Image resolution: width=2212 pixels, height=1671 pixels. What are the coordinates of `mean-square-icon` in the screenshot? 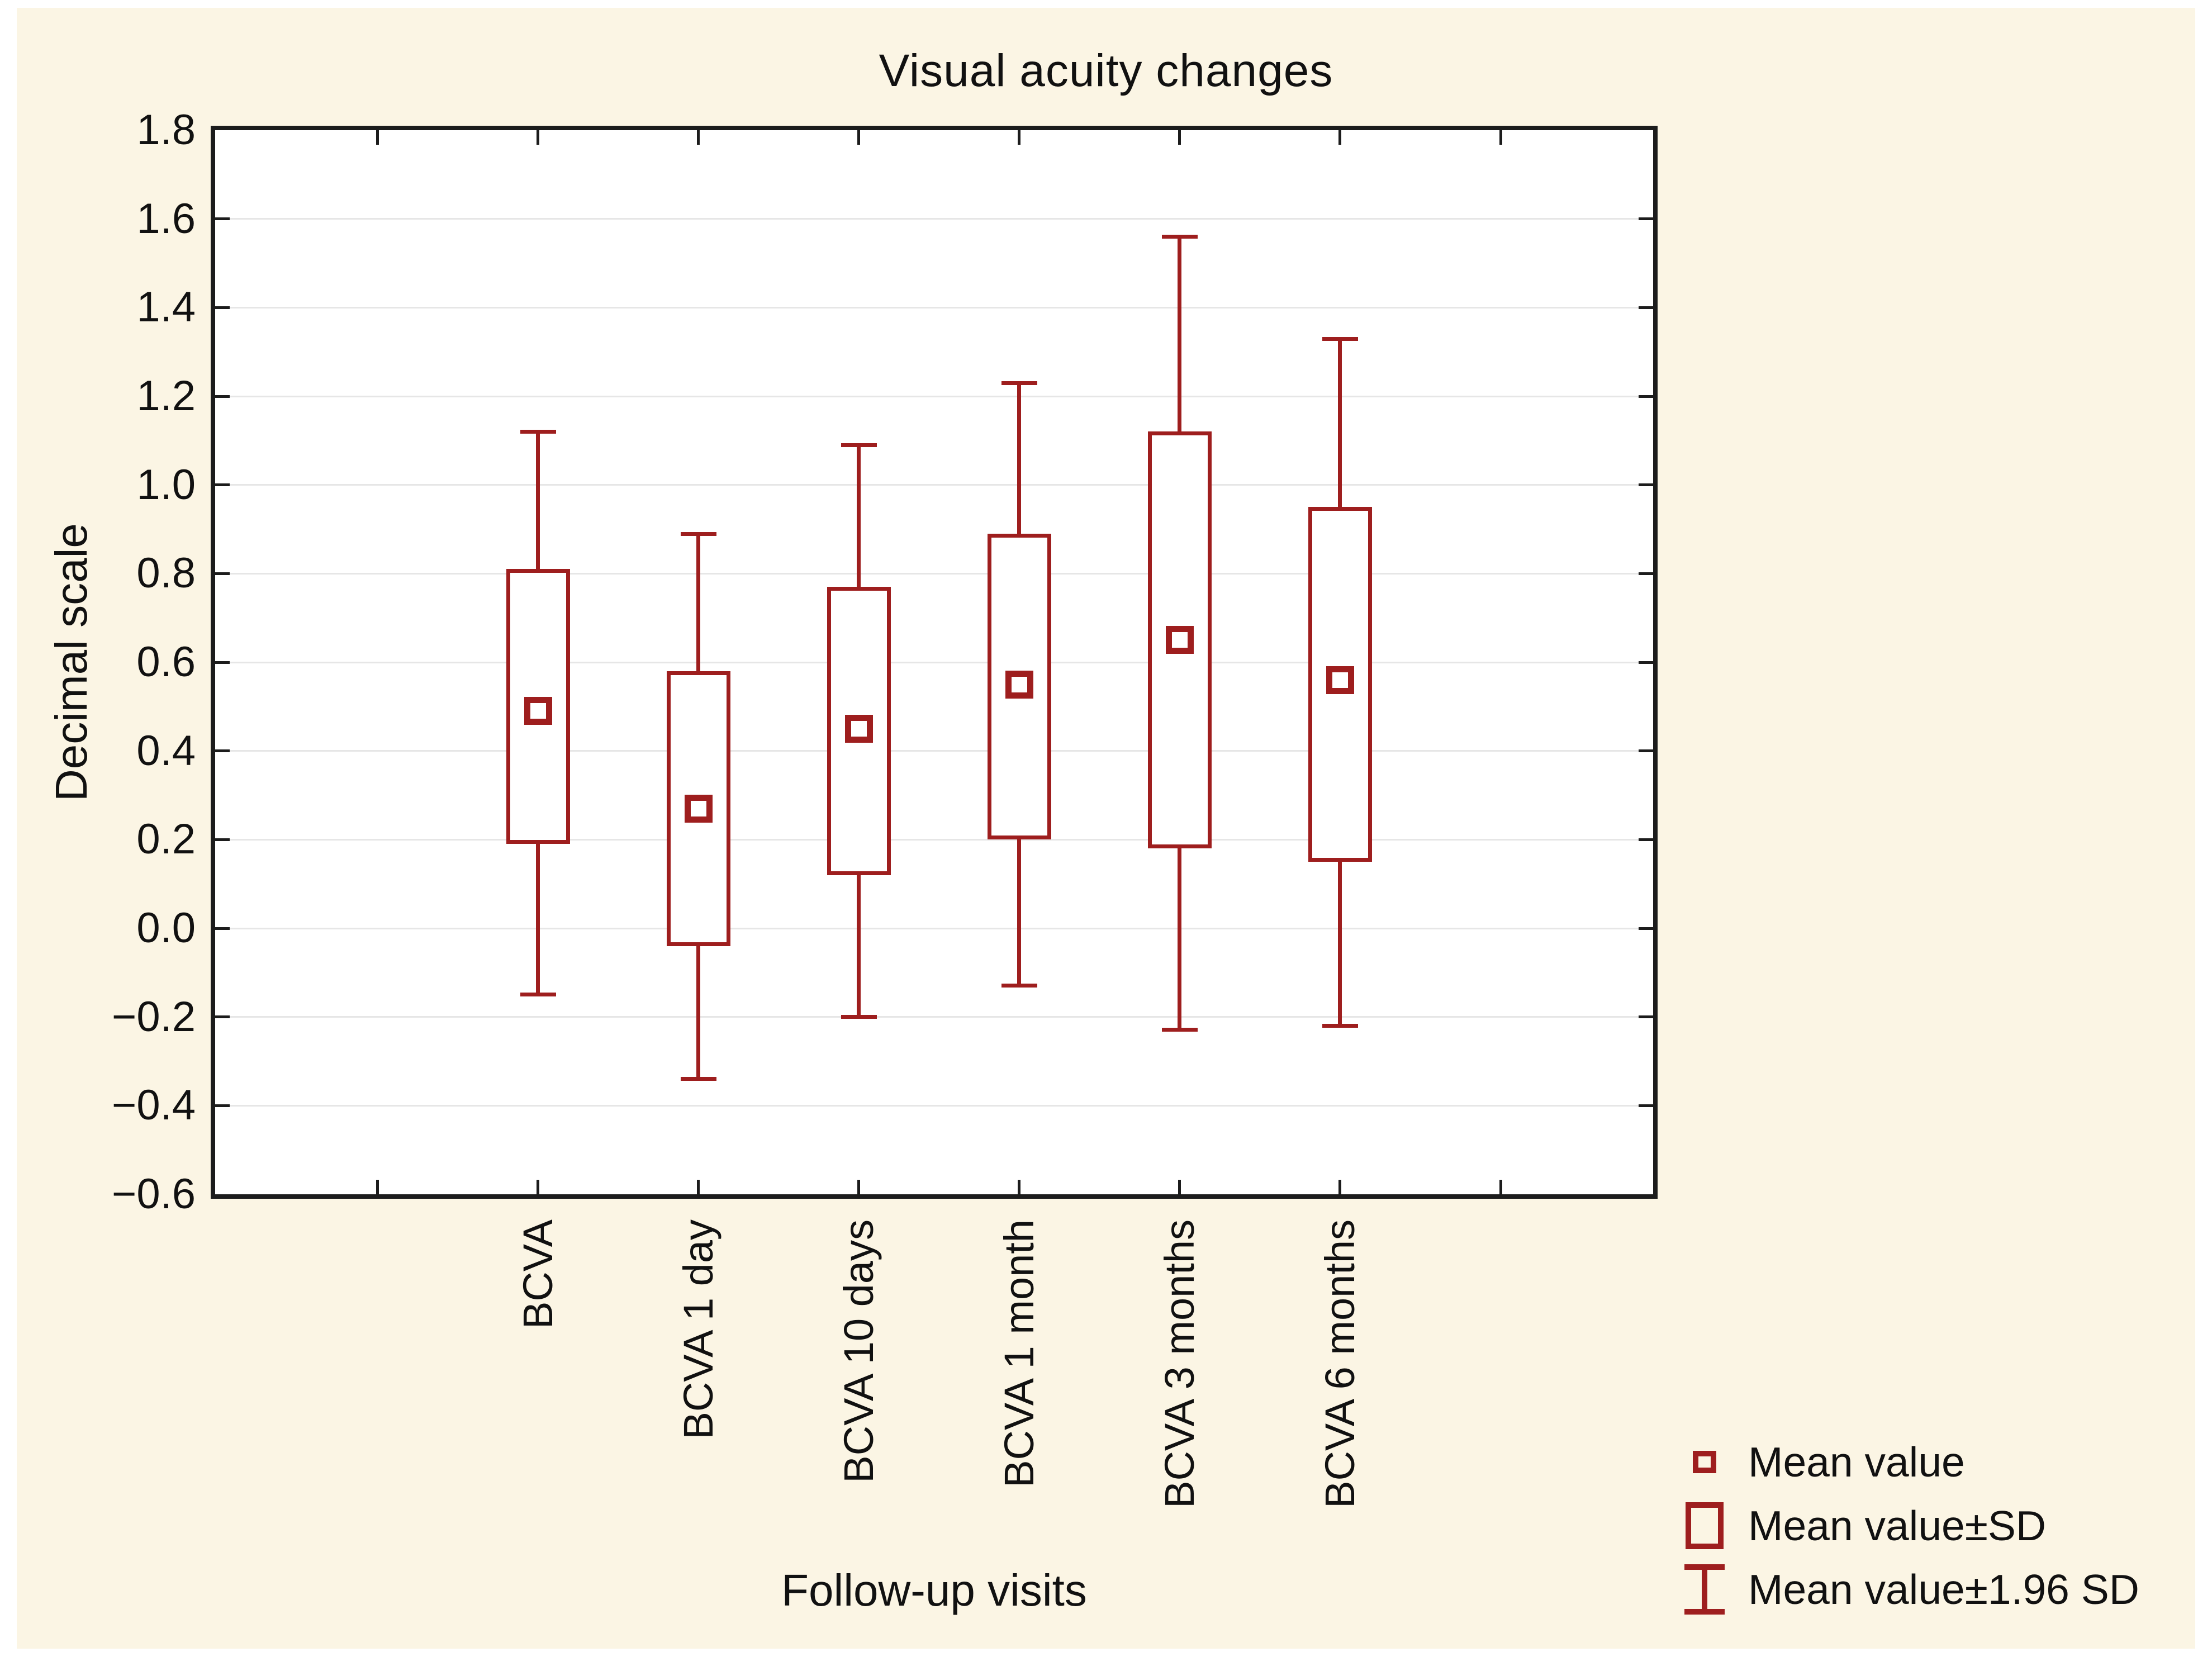 It's located at (1704, 1462).